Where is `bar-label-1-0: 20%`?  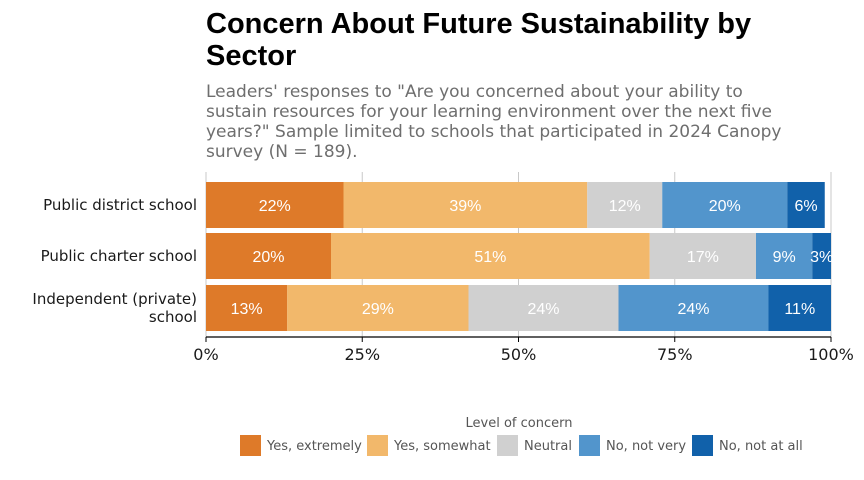
bar-label-1-0: 20% is located at coordinates (268, 257).